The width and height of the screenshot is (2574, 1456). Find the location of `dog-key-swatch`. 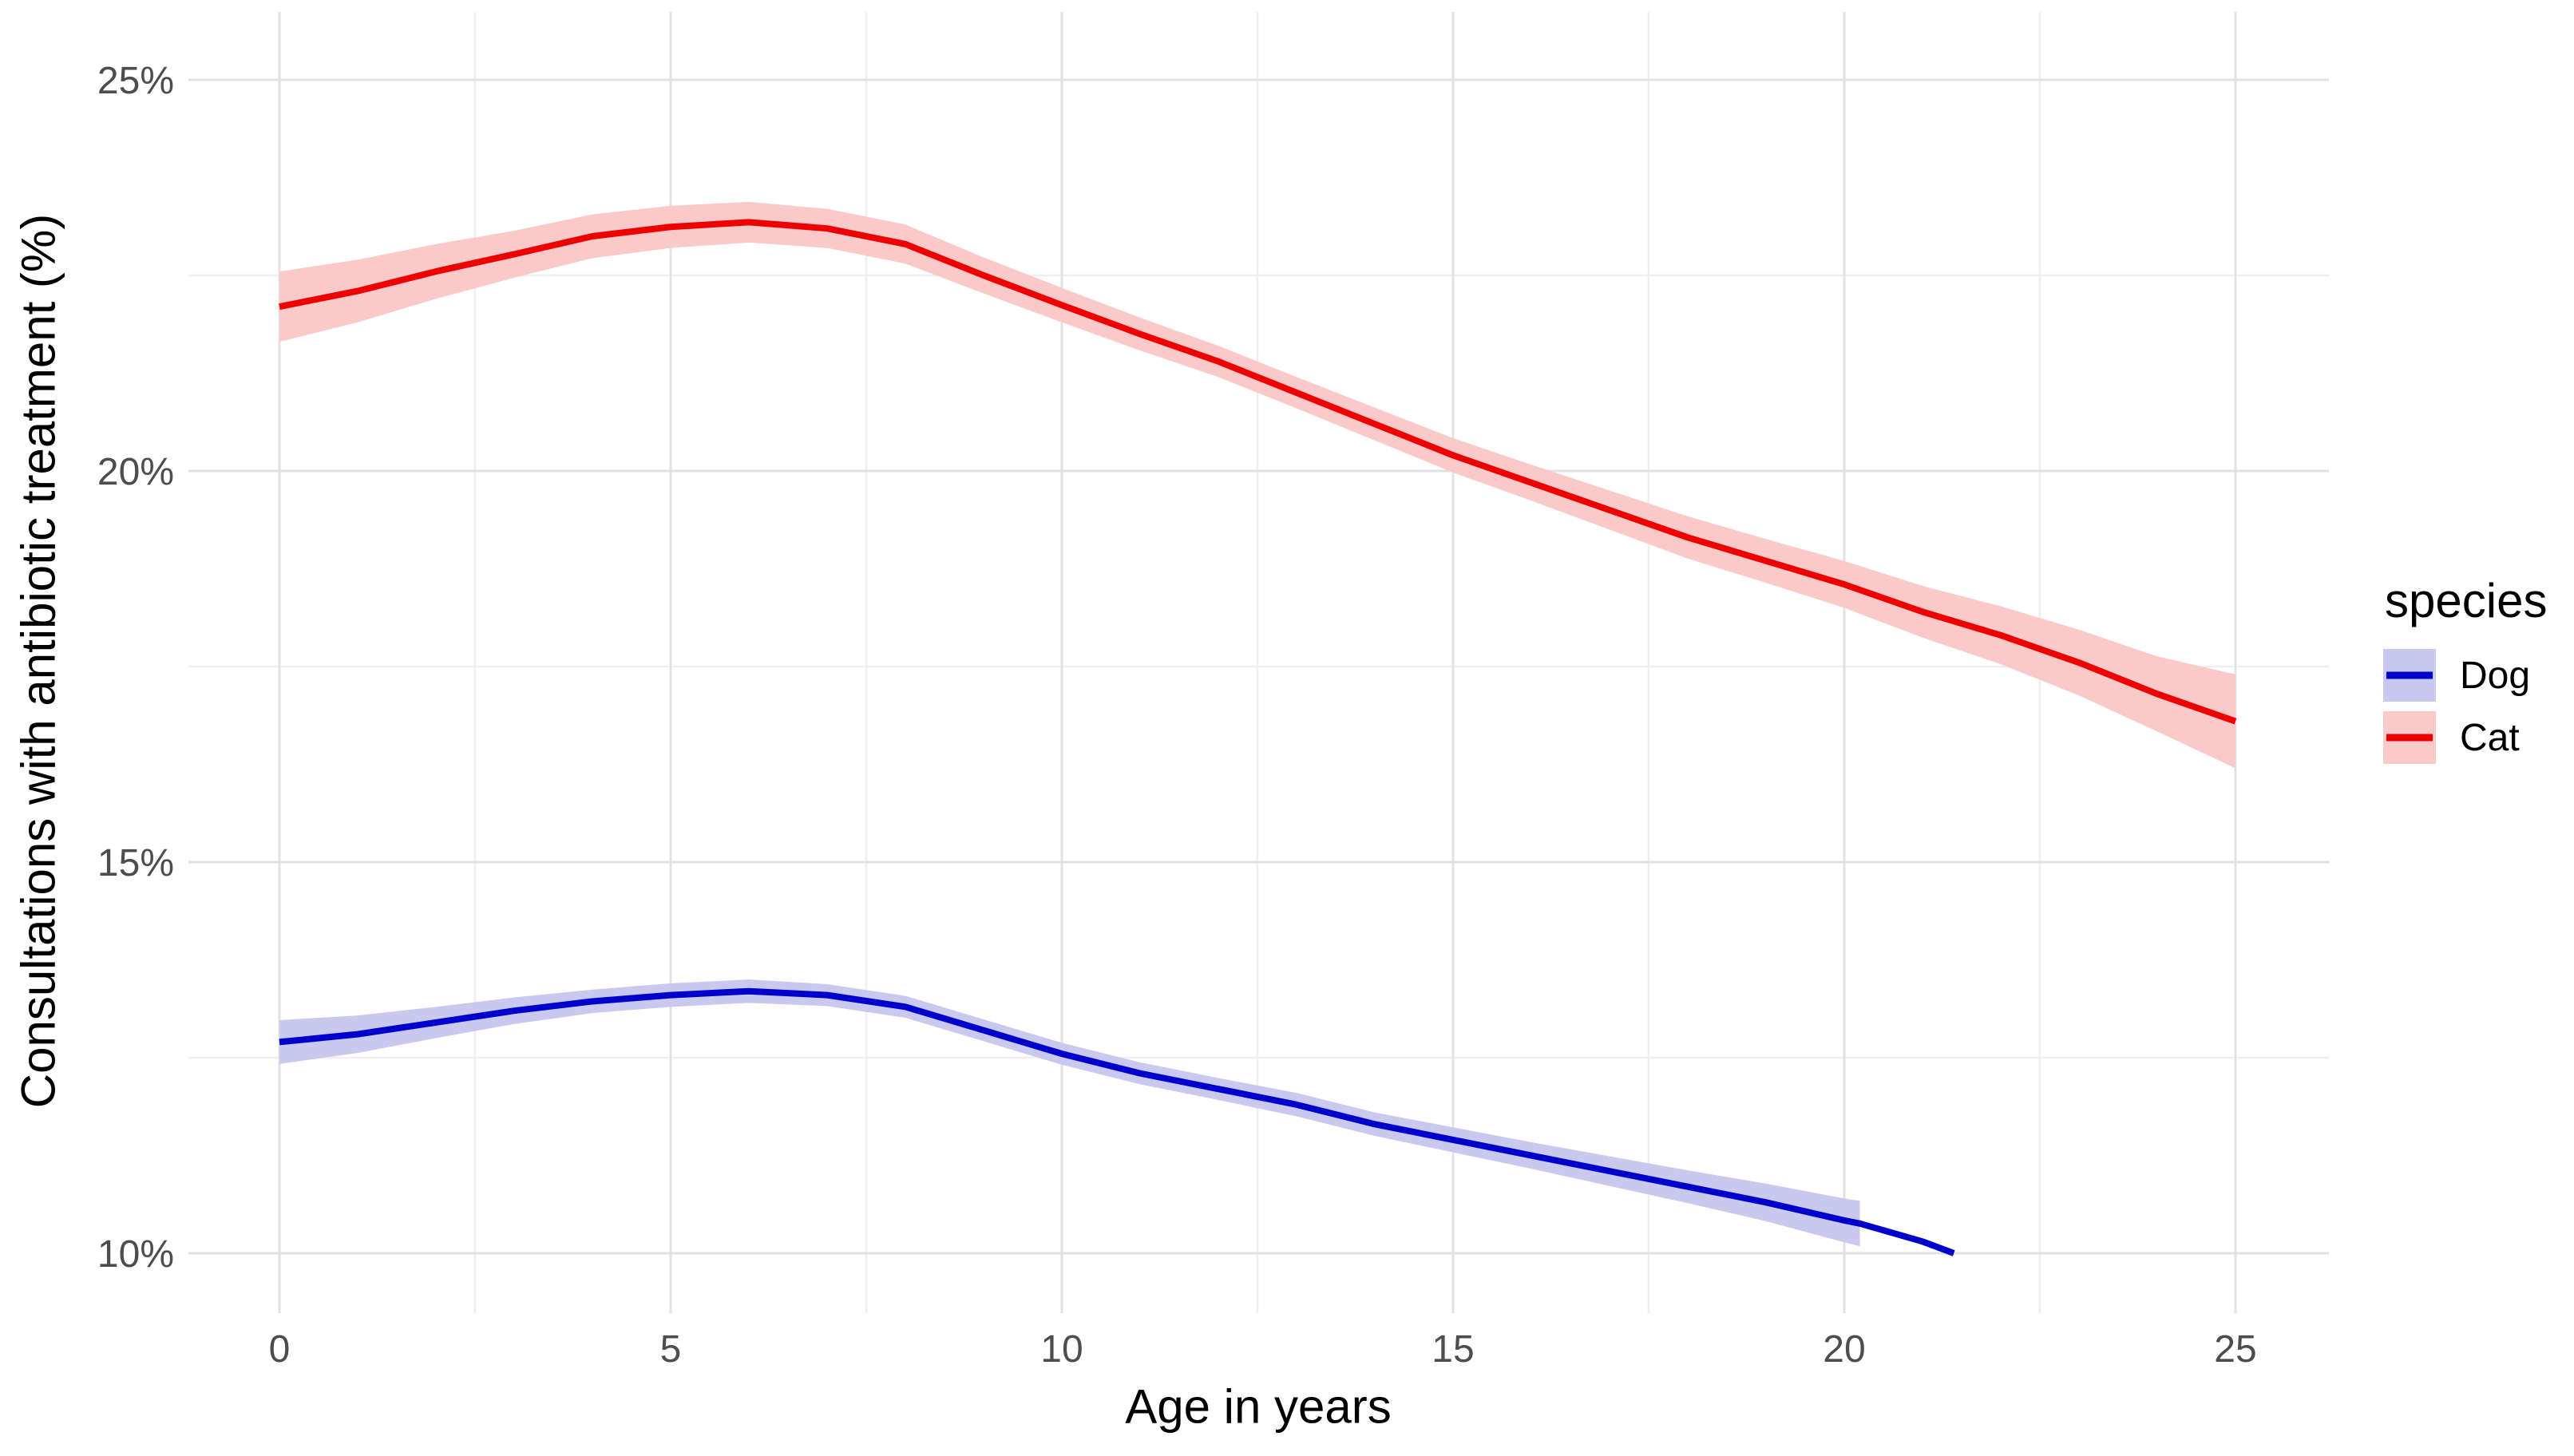

dog-key-swatch is located at coordinates (2409, 675).